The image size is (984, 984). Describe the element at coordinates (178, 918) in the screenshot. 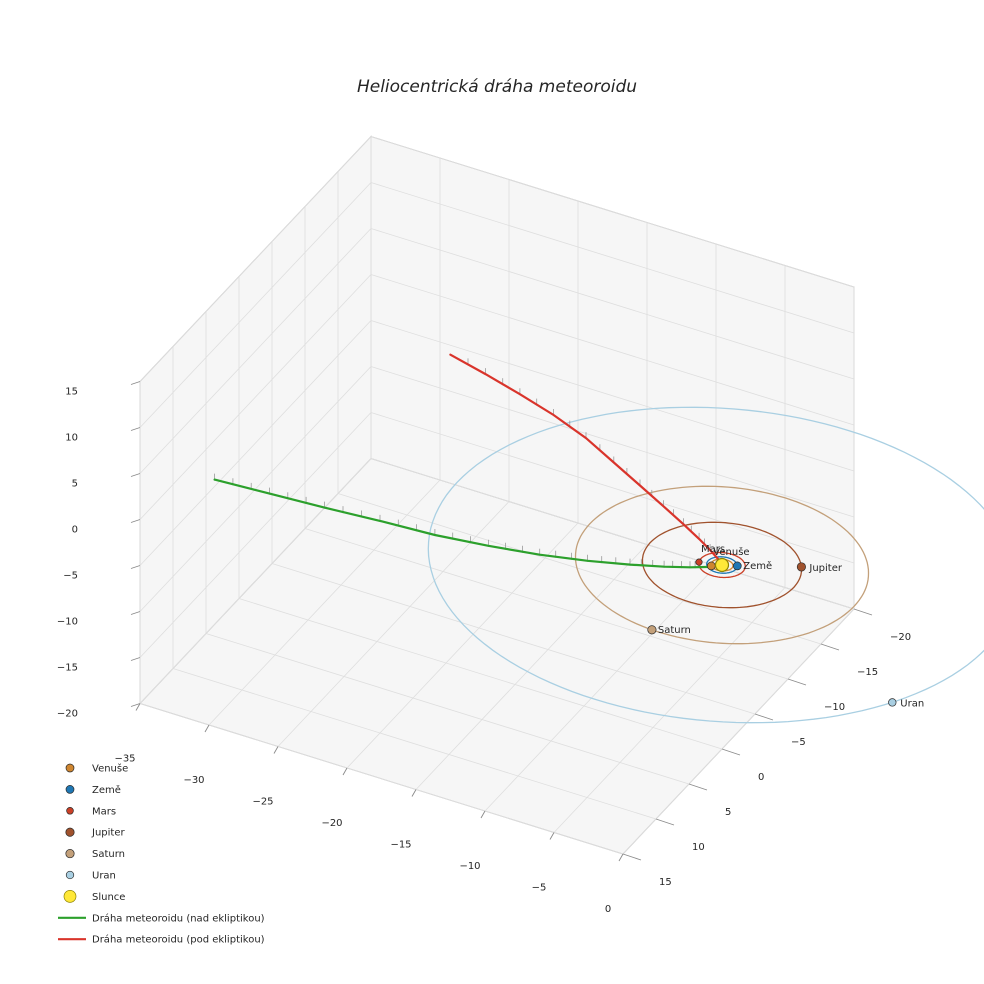

I see `legend-label: Dráha meteoroidu (nad ekliptikou)` at that location.